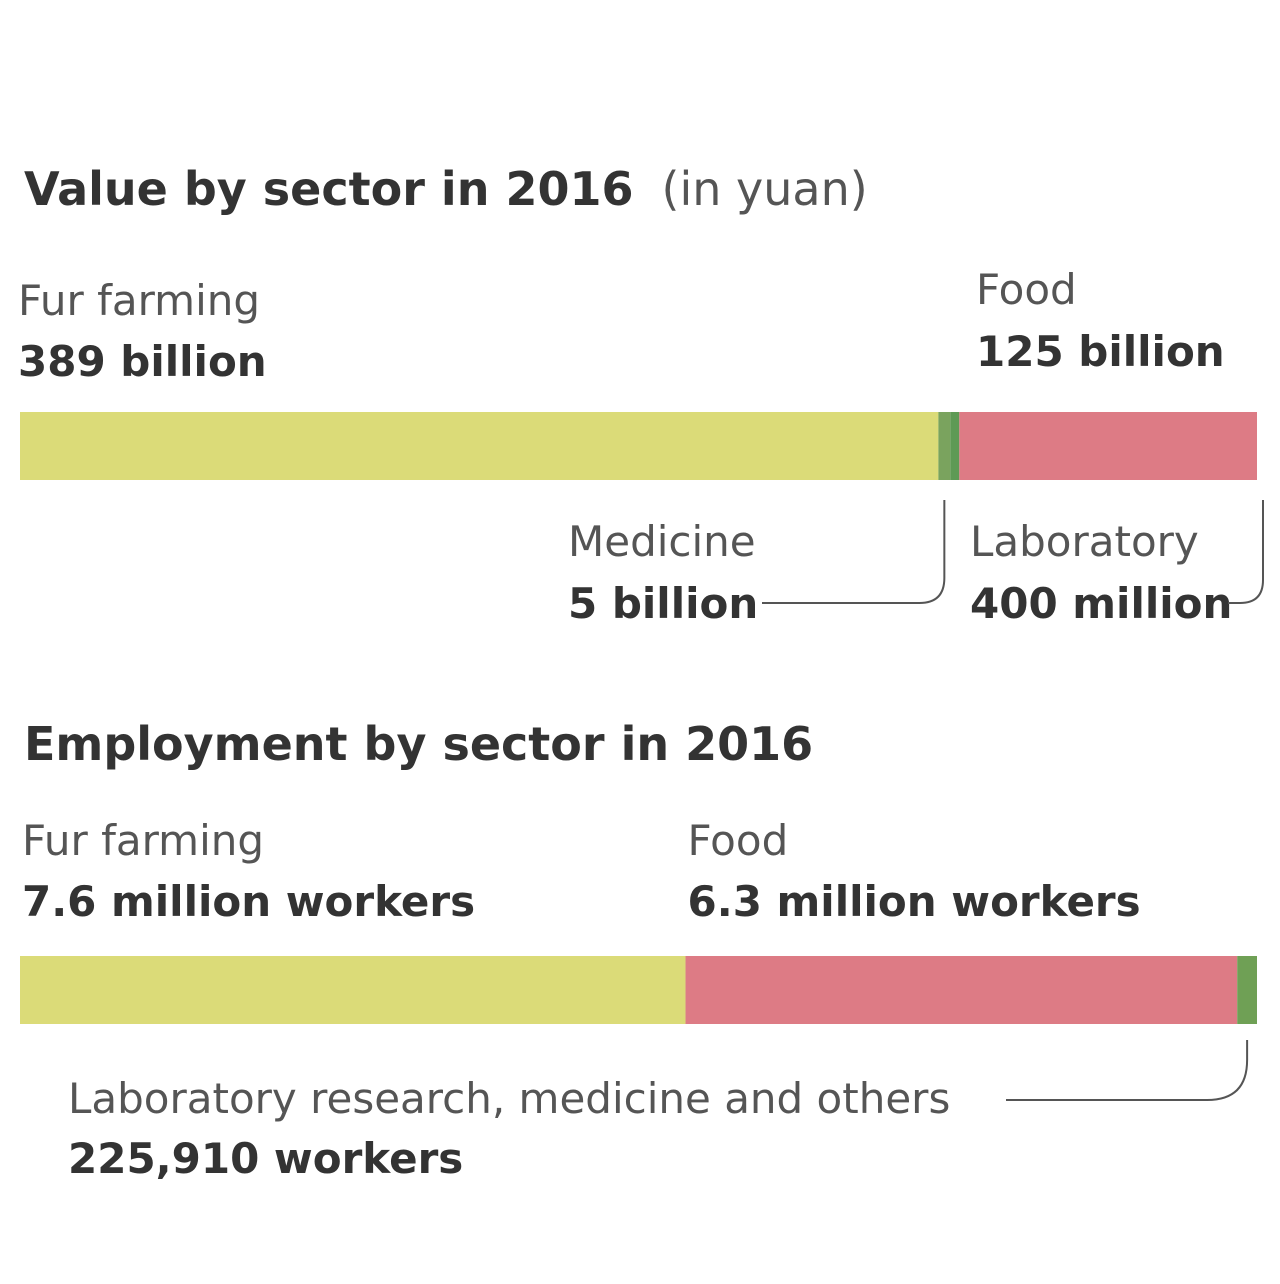  Describe the element at coordinates (765, 189) in the screenshot. I see `chart1-title-suffix: (in yuan)` at that location.